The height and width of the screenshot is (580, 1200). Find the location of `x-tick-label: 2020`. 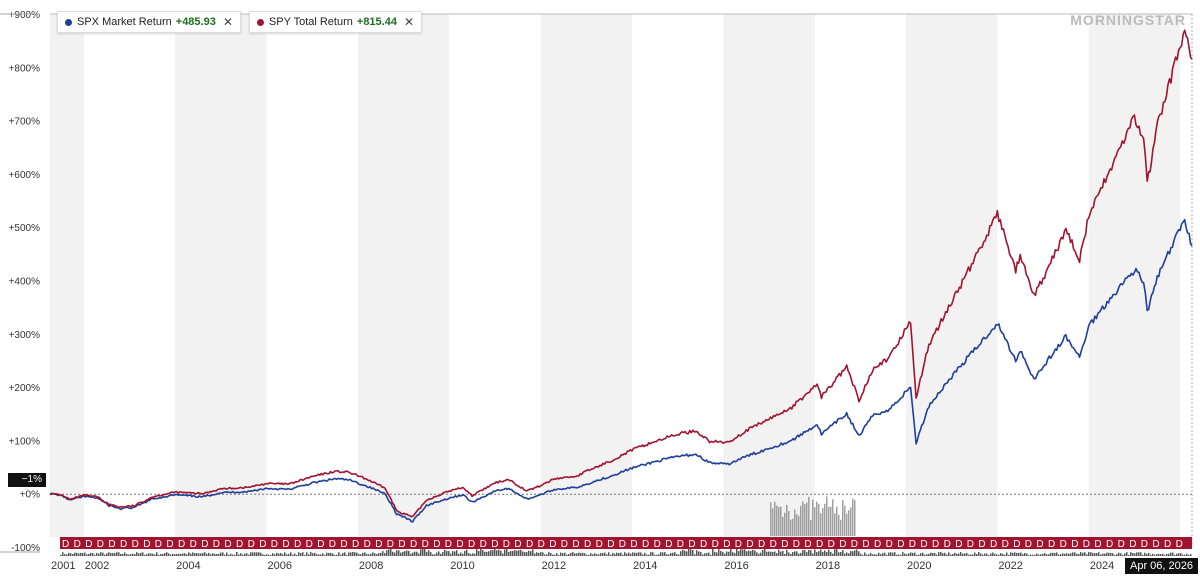

x-tick-label: 2020 is located at coordinates (919, 566).